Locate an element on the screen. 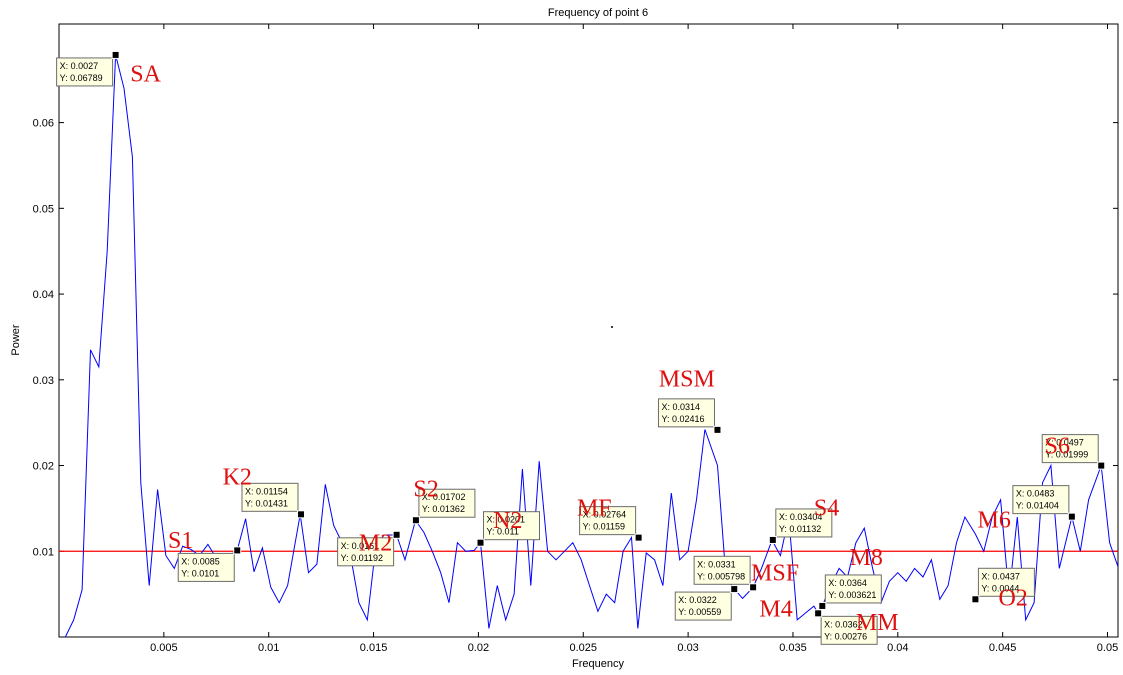 The height and width of the screenshot is (675, 1123). datatip-x-text: X: 0.0437 is located at coordinates (1000, 576).